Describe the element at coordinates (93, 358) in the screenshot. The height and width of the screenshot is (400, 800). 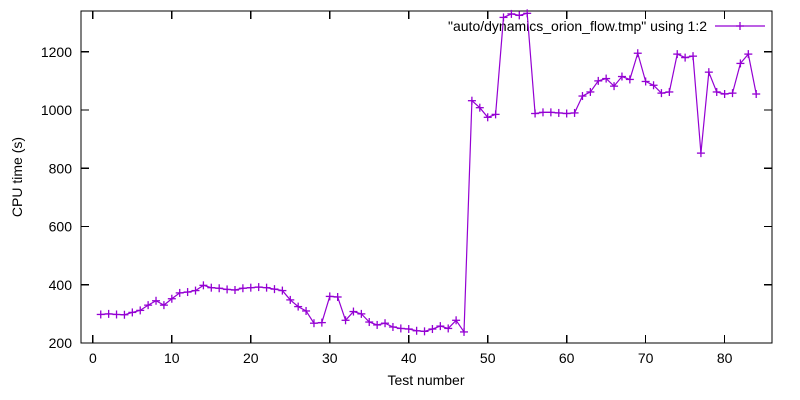
I see `x-tick-label: 0` at that location.